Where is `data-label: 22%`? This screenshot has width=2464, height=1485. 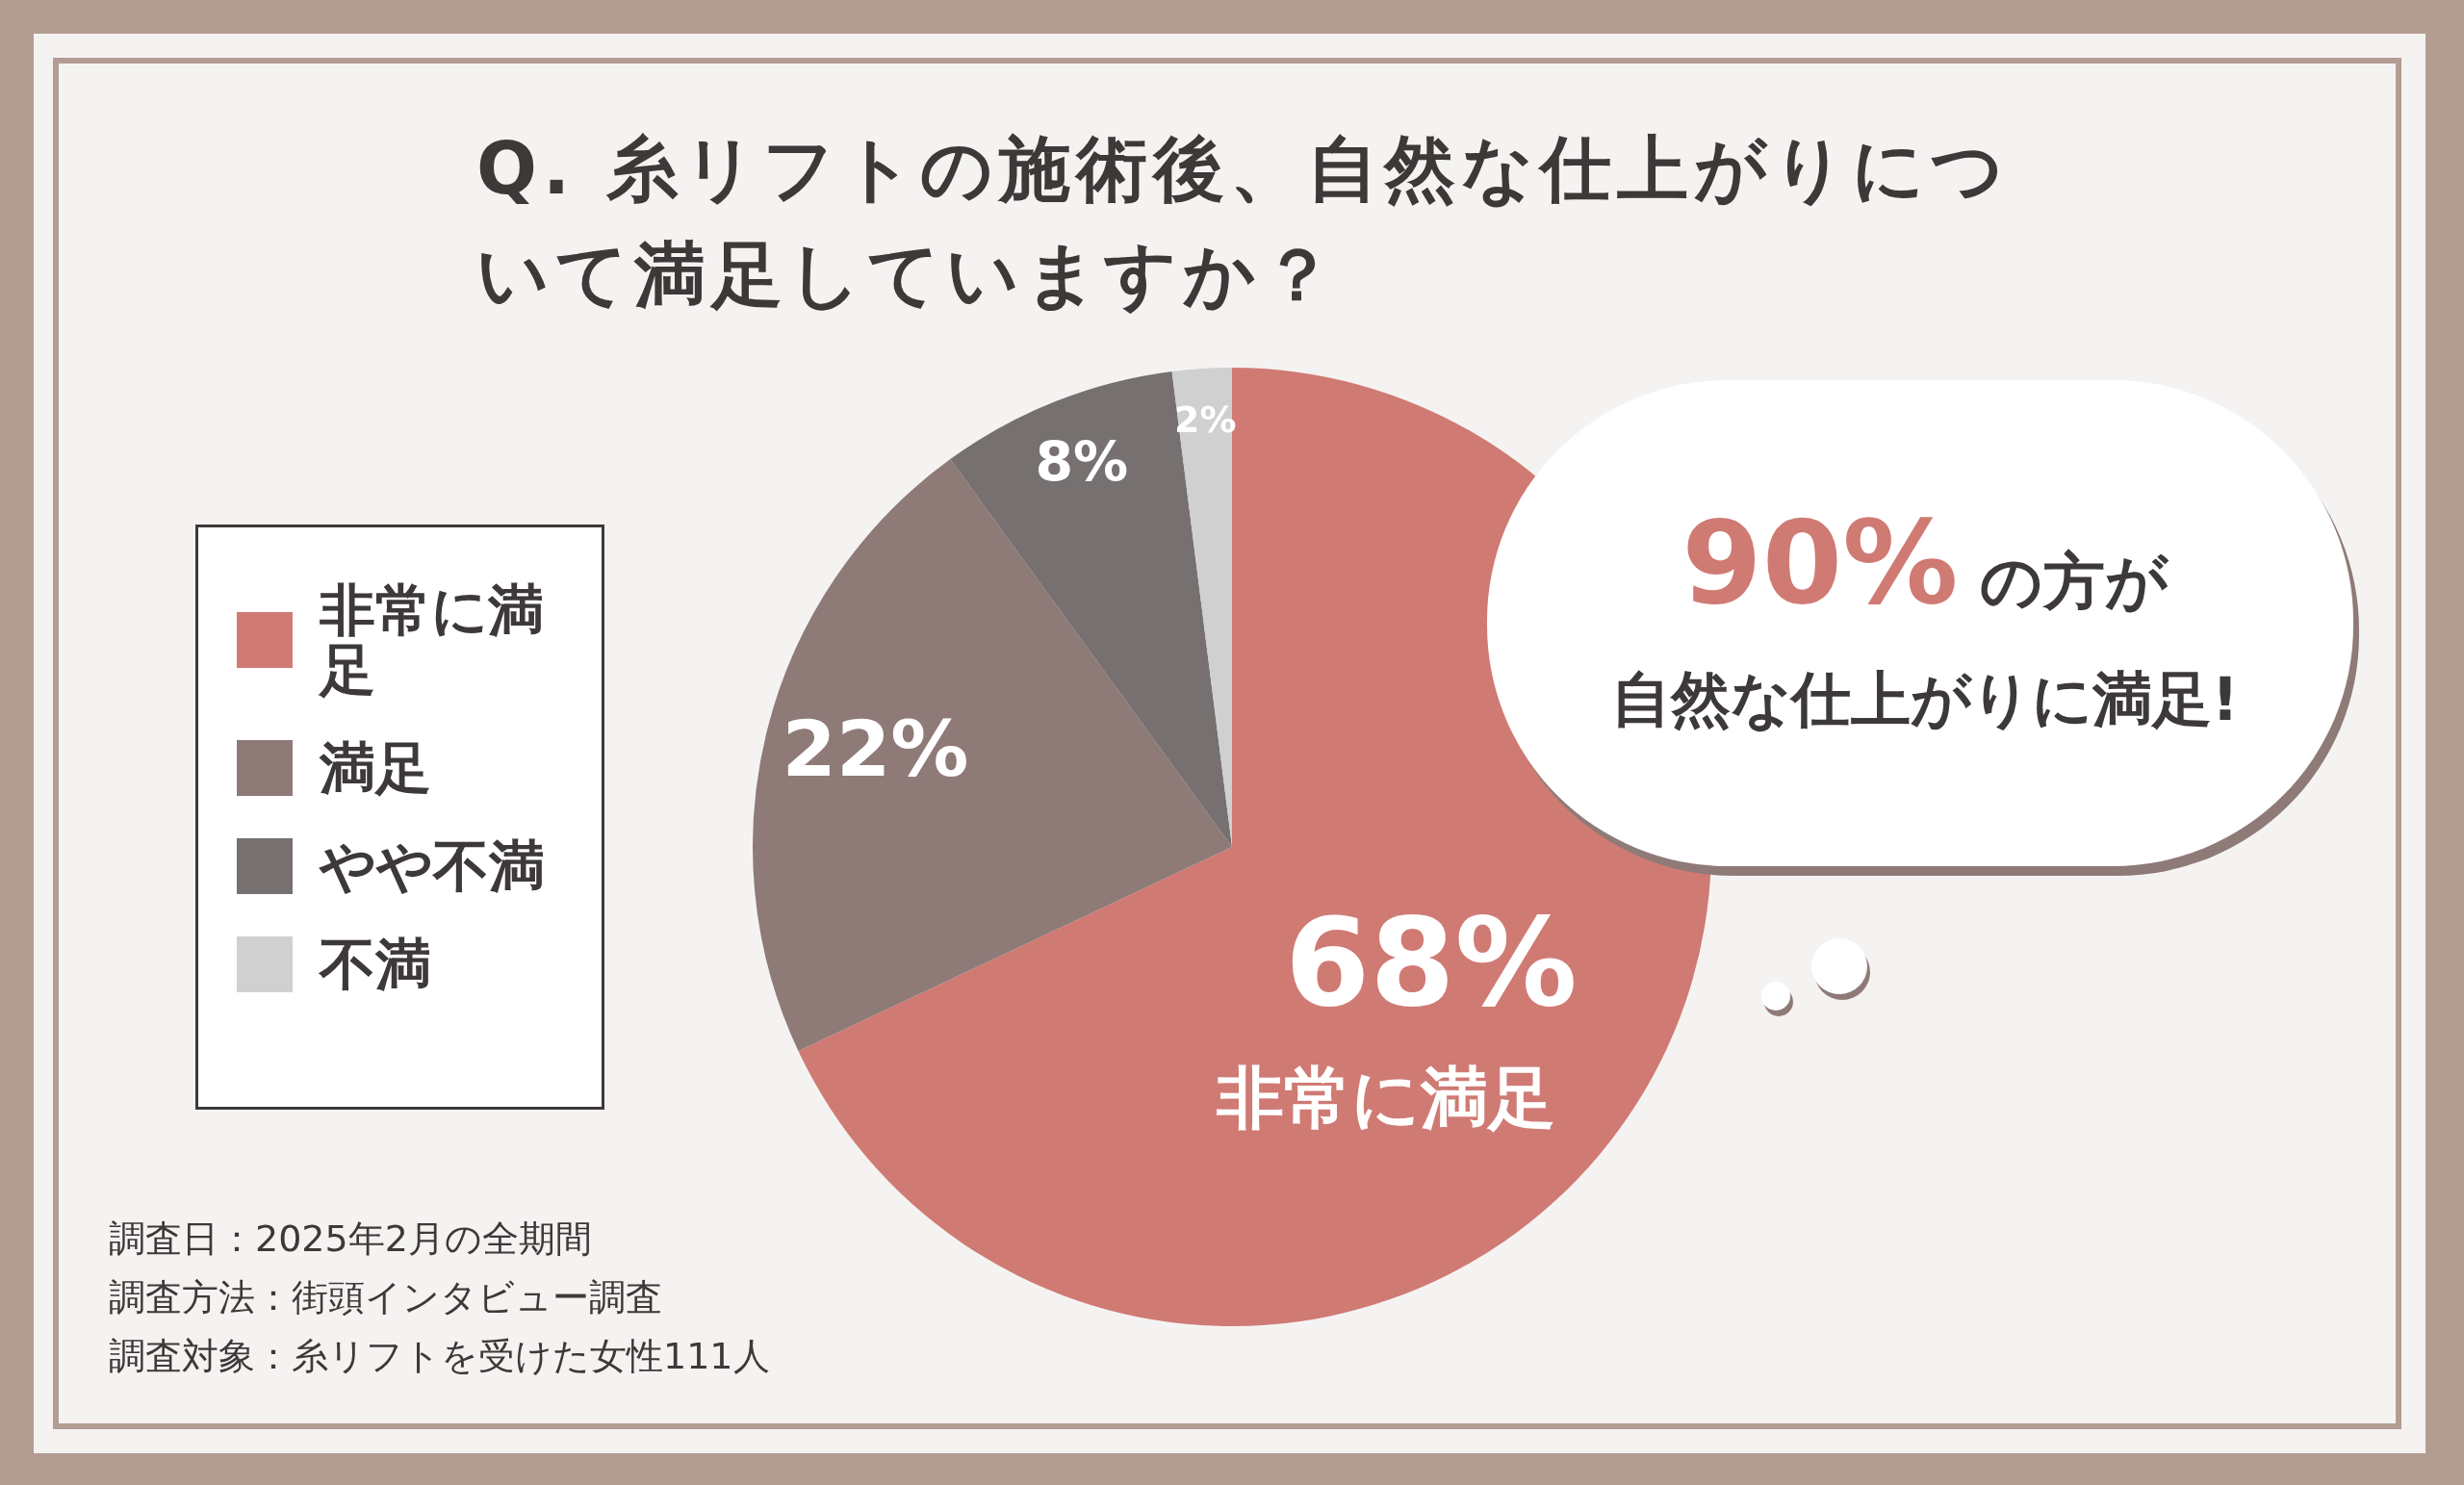 data-label: 22% is located at coordinates (875, 748).